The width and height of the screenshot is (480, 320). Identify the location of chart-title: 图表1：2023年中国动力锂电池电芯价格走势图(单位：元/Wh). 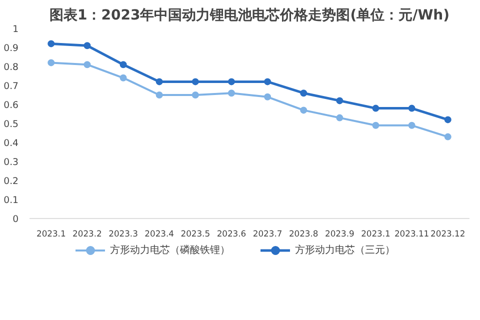
(249, 16).